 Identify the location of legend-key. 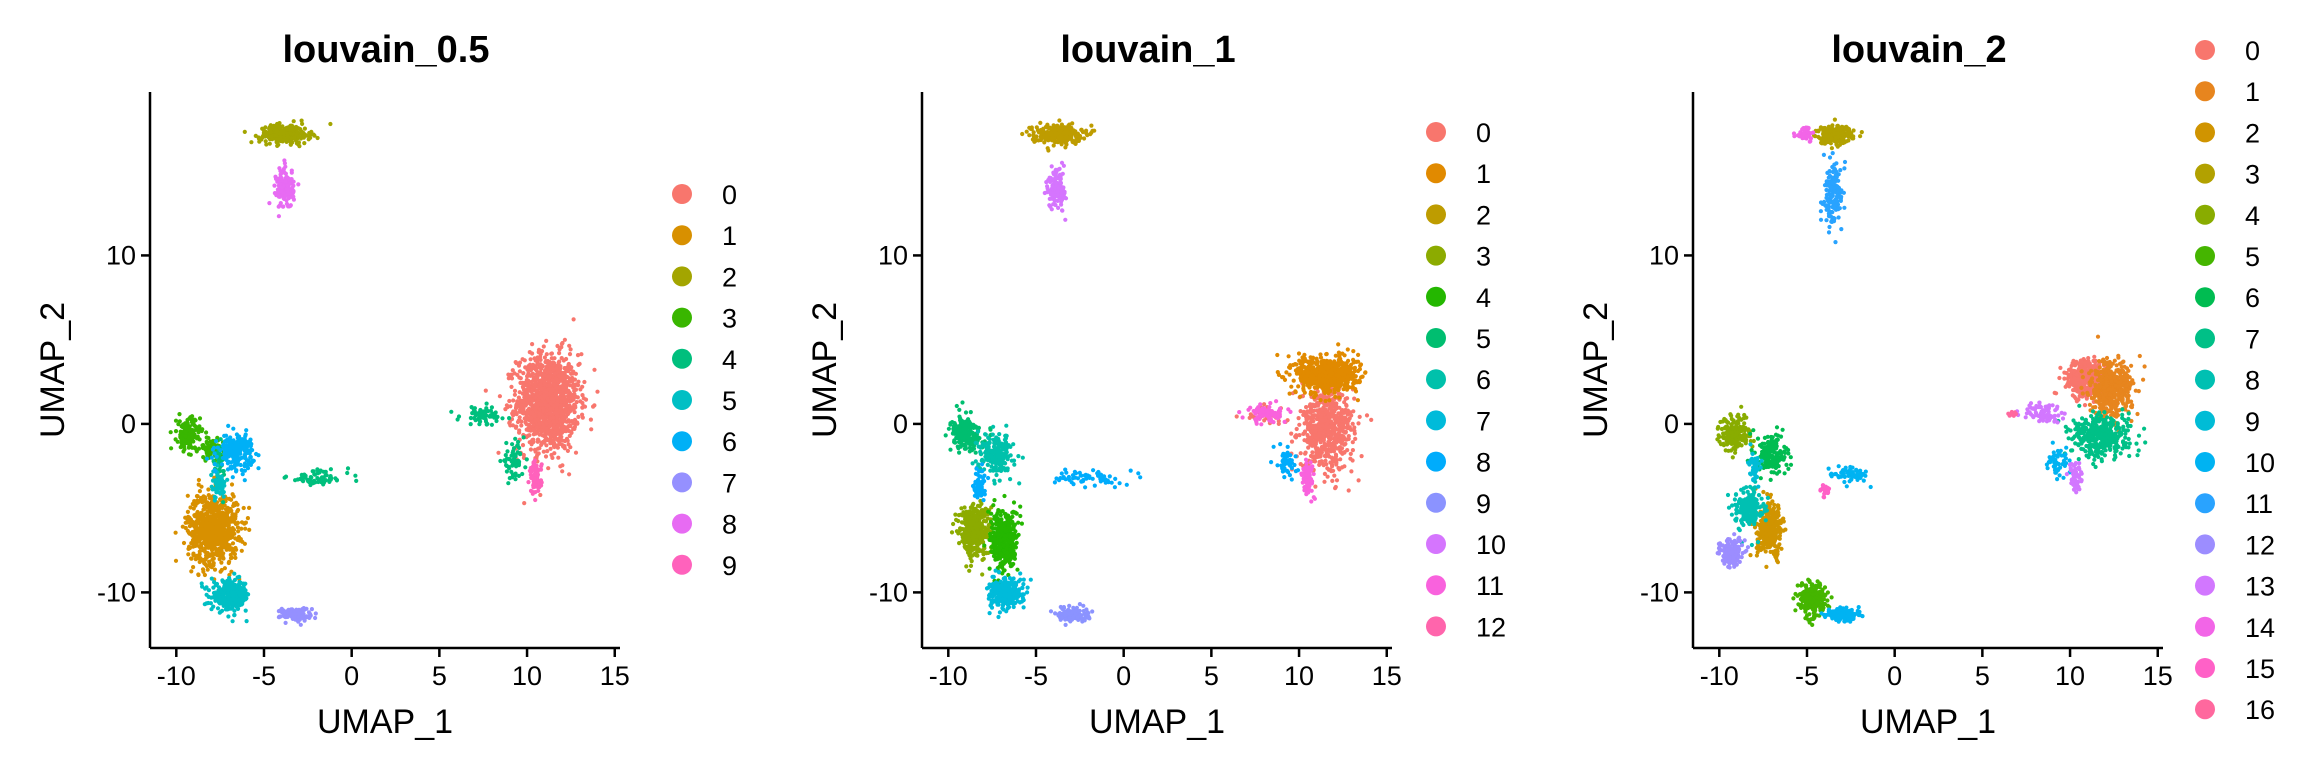
(682, 317).